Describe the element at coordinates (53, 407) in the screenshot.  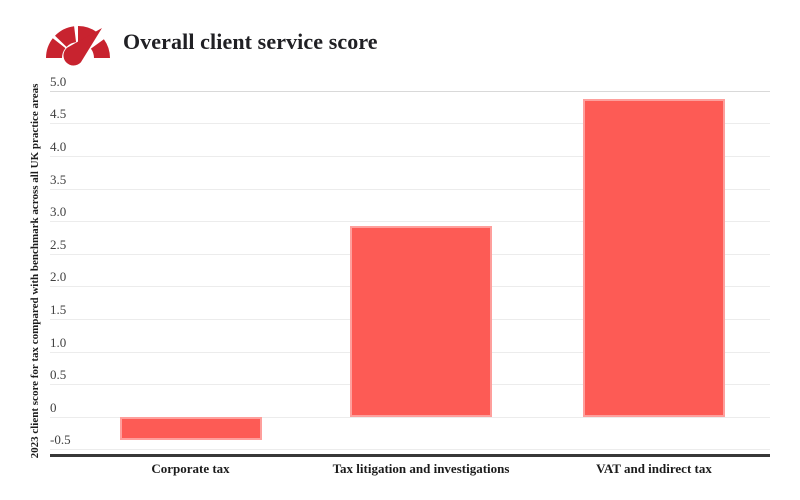
I see `y-tick-label: 0` at that location.